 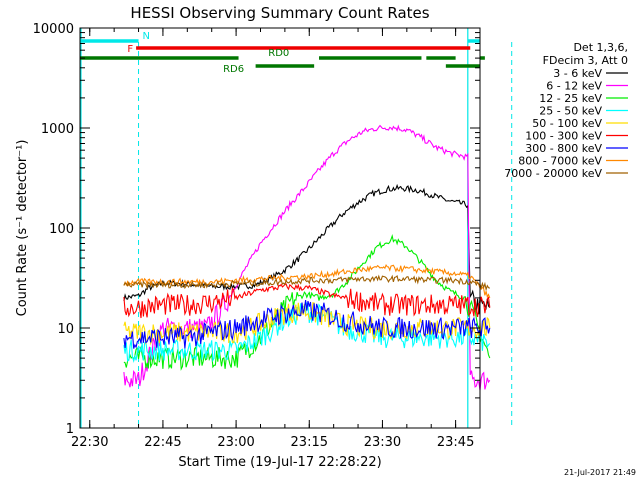 I want to click on flag-label-rd6: RD6, so click(x=233, y=69).